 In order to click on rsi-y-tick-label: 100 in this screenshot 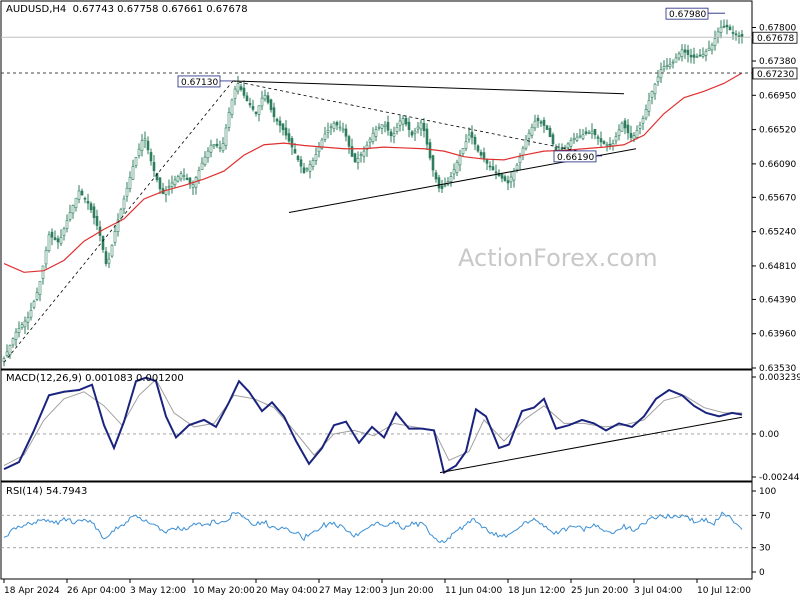, I will do `click(767, 492)`.